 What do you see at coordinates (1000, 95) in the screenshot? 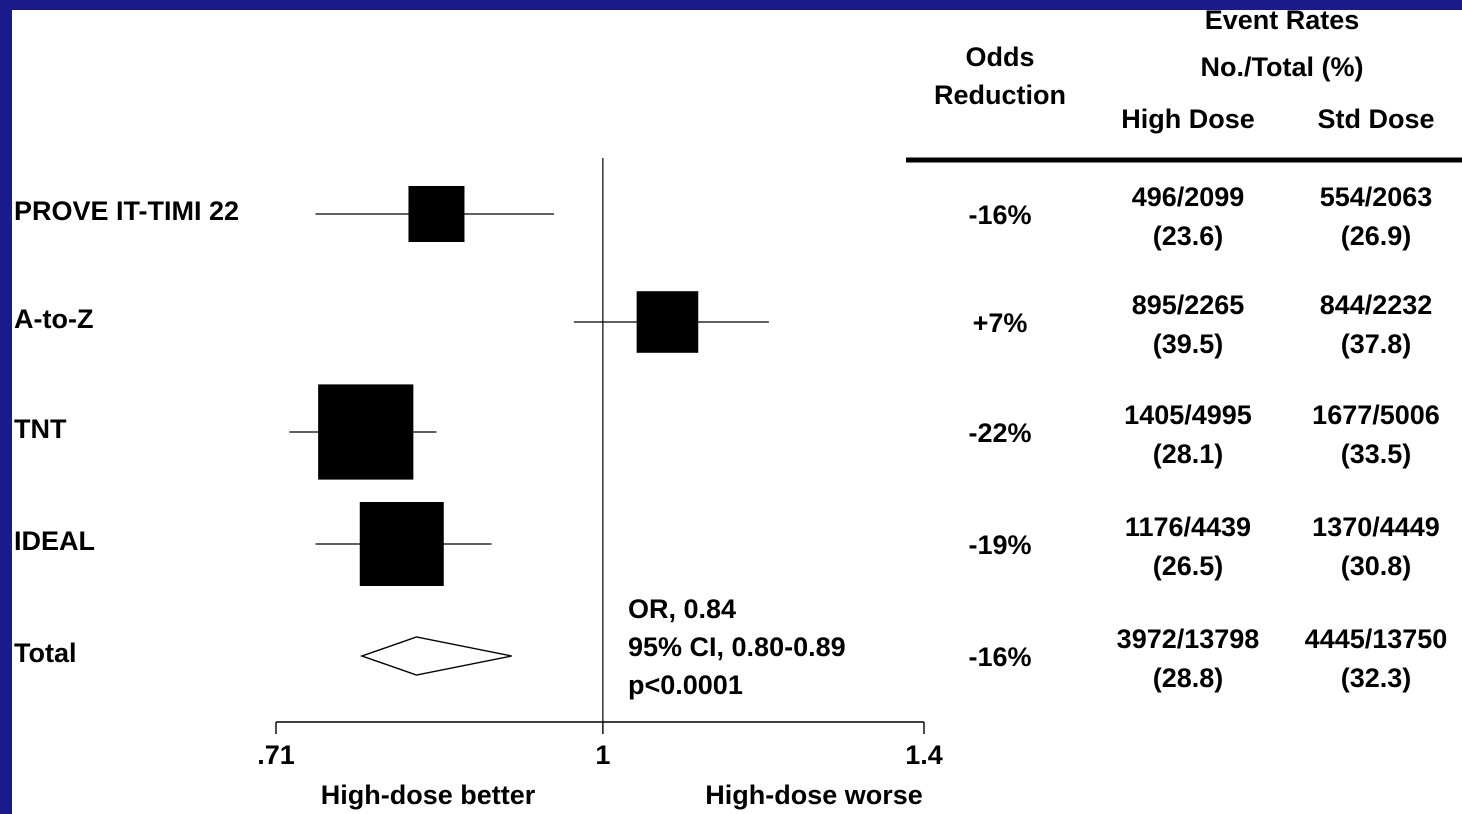
I see `header-reduction: Reduction` at bounding box center [1000, 95].